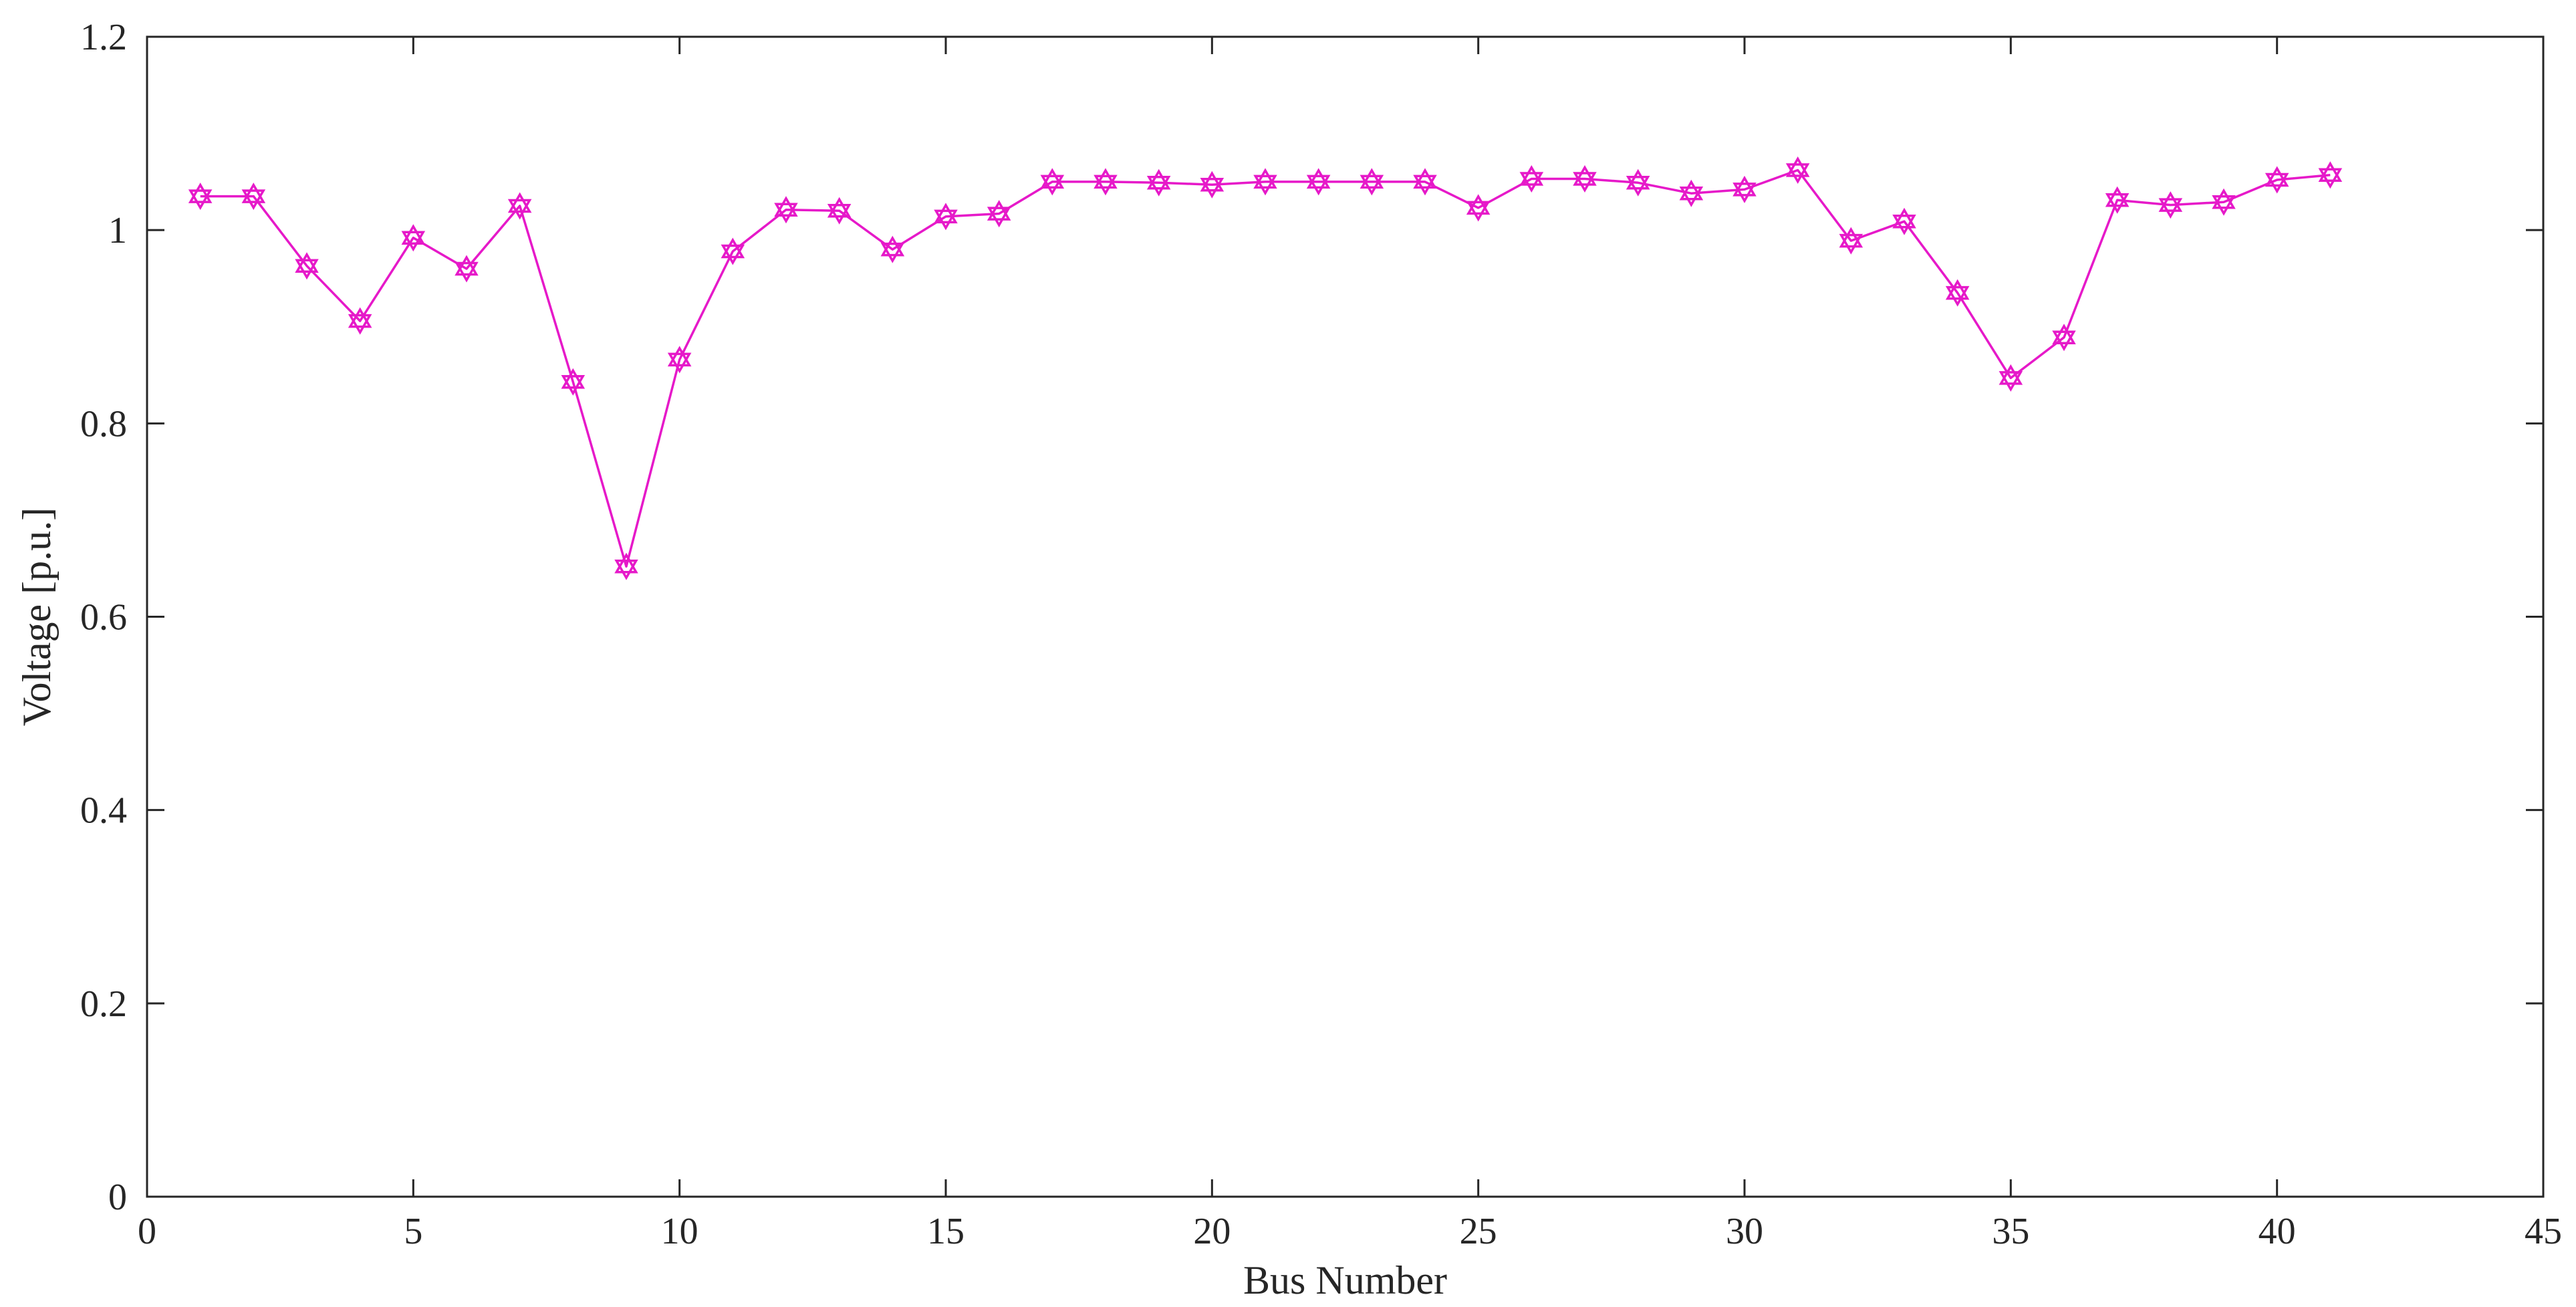 The width and height of the screenshot is (2576, 1307). I want to click on x-tick-label: 45, so click(2544, 1231).